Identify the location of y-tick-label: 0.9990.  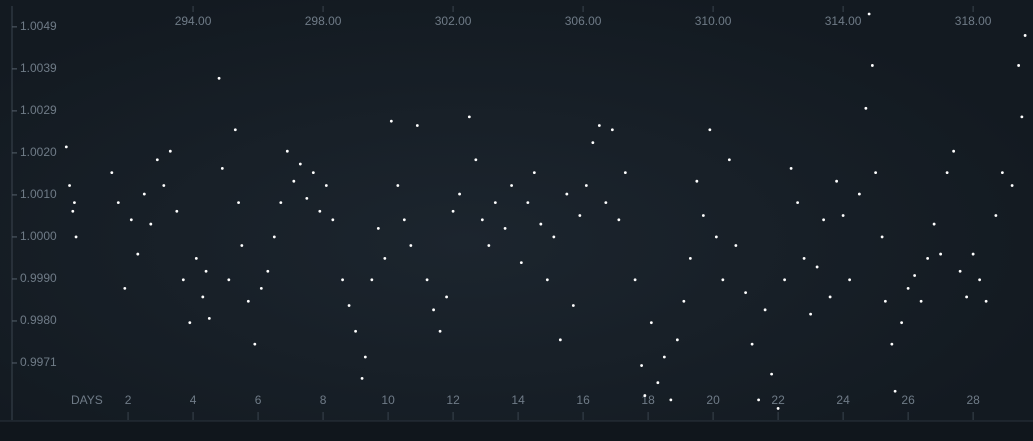
(38, 278).